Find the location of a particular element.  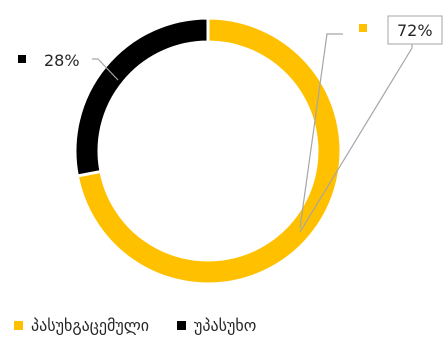

leader-line-unanswered is located at coordinates (105, 69).